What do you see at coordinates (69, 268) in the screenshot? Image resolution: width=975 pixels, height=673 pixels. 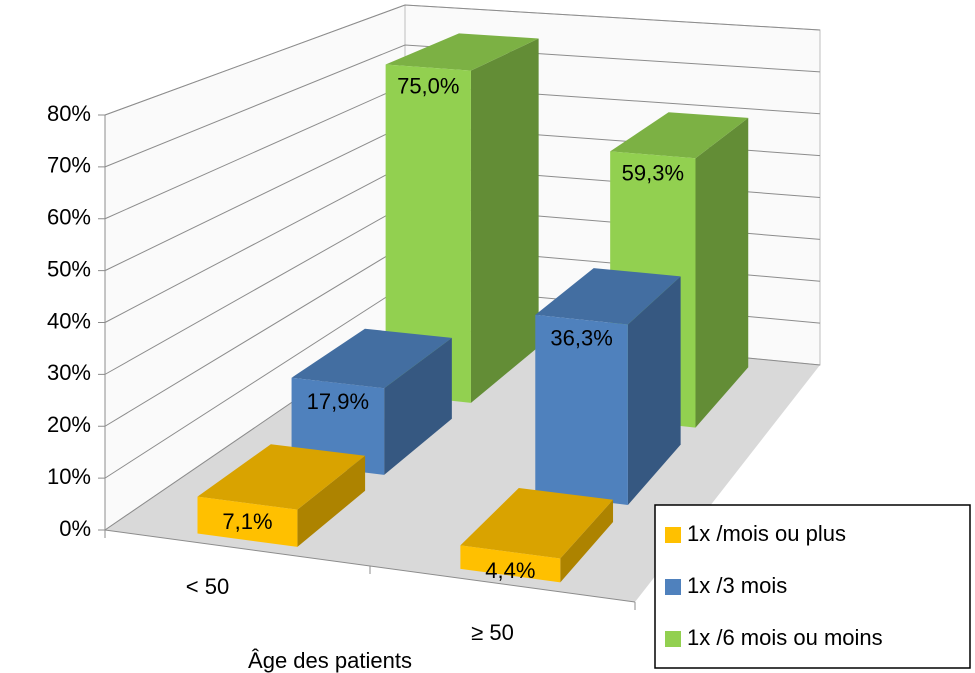 I see `y-tick-label: 50%` at bounding box center [69, 268].